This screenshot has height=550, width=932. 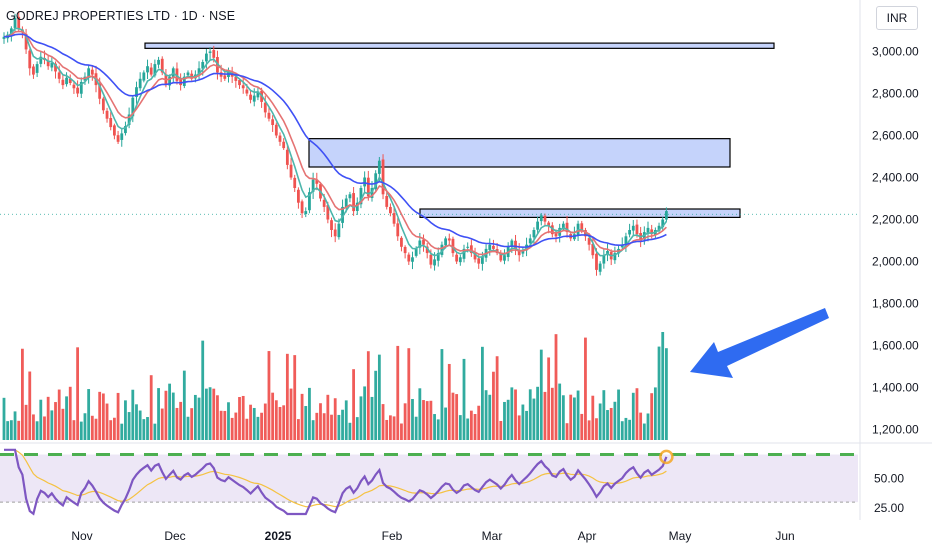 I want to click on volume-bars, so click(x=335, y=386).